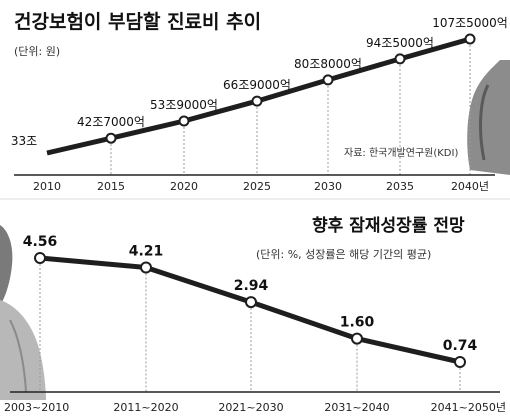  I want to click on chart1-x-tick: 2020, so click(184, 186).